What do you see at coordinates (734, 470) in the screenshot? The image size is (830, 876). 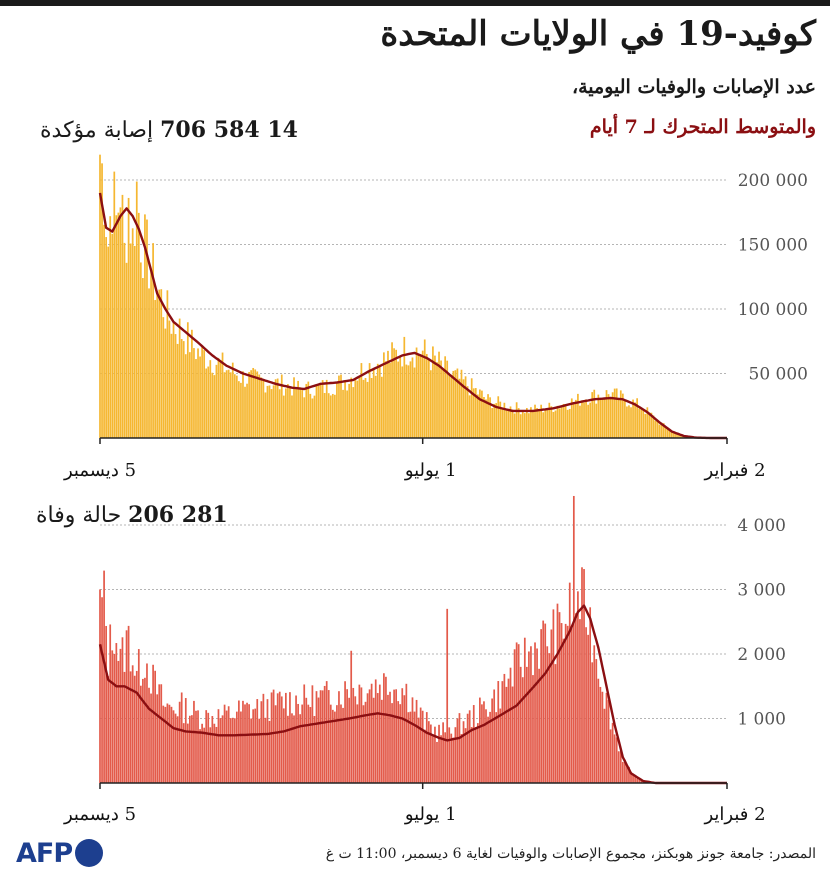 I see `x-tick-label: 2 فبراير` at bounding box center [734, 470].